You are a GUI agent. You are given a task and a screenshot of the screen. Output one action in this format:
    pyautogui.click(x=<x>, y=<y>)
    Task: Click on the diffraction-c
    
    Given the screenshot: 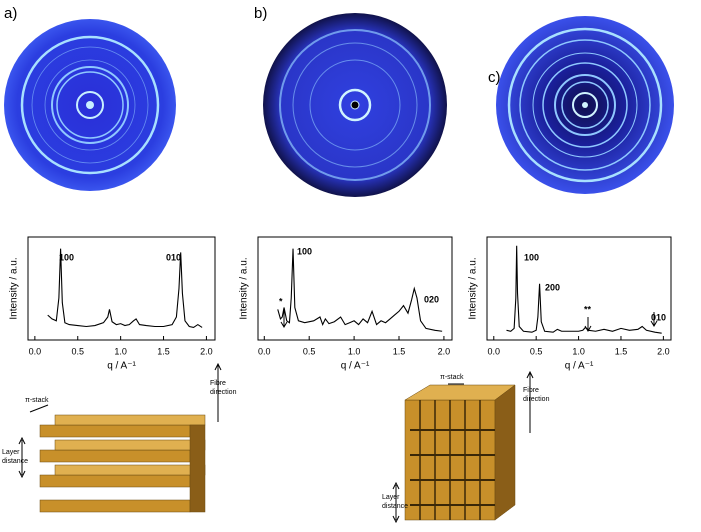 What is the action you would take?
    pyautogui.click(x=585, y=105)
    